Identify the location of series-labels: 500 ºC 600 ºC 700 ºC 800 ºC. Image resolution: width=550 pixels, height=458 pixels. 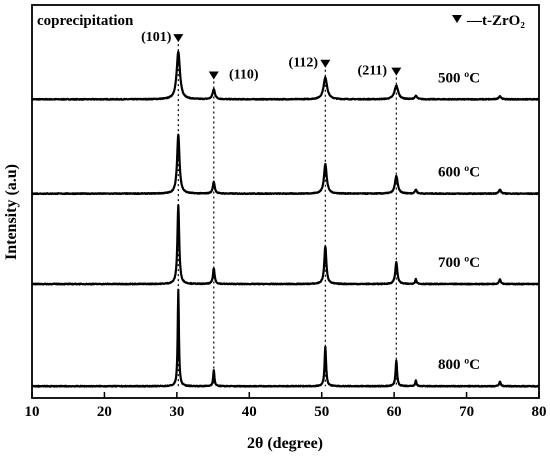
(459, 221).